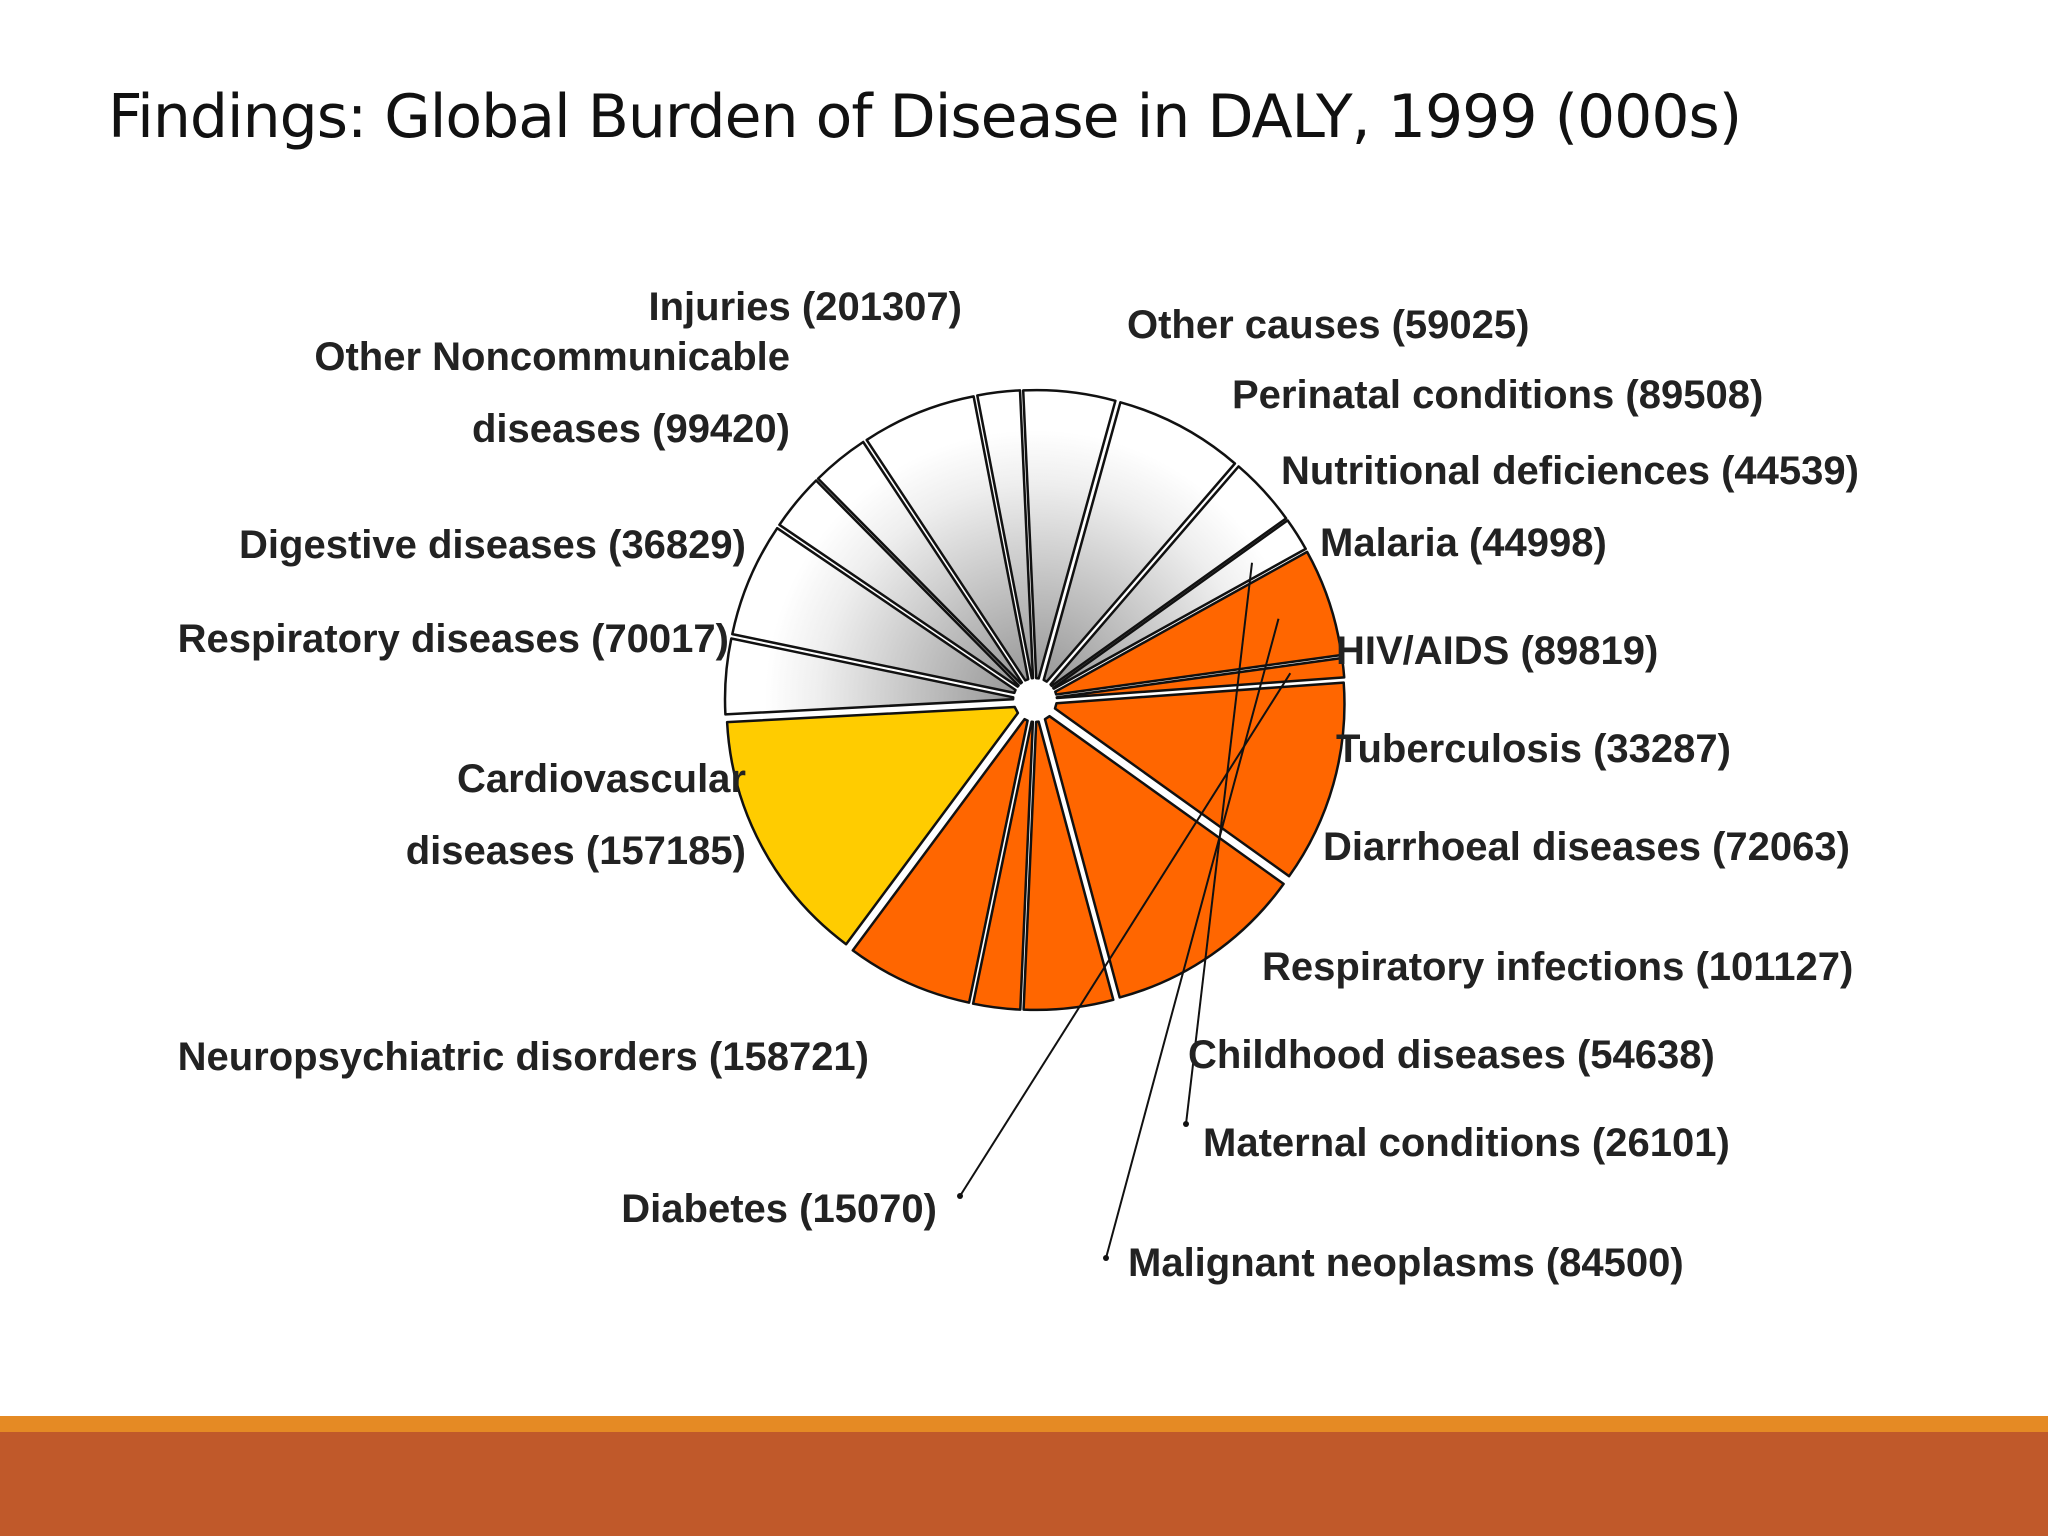 The width and height of the screenshot is (2048, 1536). Describe the element at coordinates (1557, 967) in the screenshot. I see `slice-label-respiratory-infections: Respiratory infections (101127)` at that location.